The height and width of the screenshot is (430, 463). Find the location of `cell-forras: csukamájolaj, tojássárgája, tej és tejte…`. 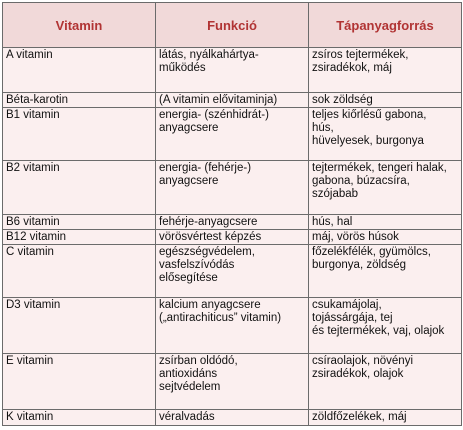

cell-forras: csukamájolaj, tojássárgája, tej és tejte… is located at coordinates (385, 325).